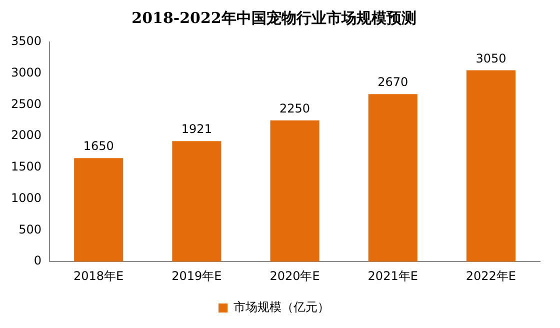 This screenshot has width=560, height=328. What do you see at coordinates (26, 135) in the screenshot?
I see `y-tick-label: 2000` at bounding box center [26, 135].